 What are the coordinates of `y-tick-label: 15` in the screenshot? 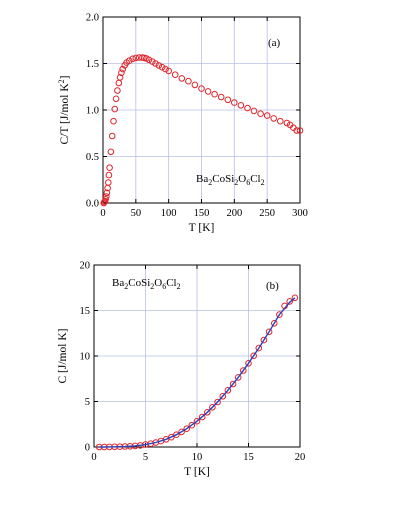 It's located at (85, 311).